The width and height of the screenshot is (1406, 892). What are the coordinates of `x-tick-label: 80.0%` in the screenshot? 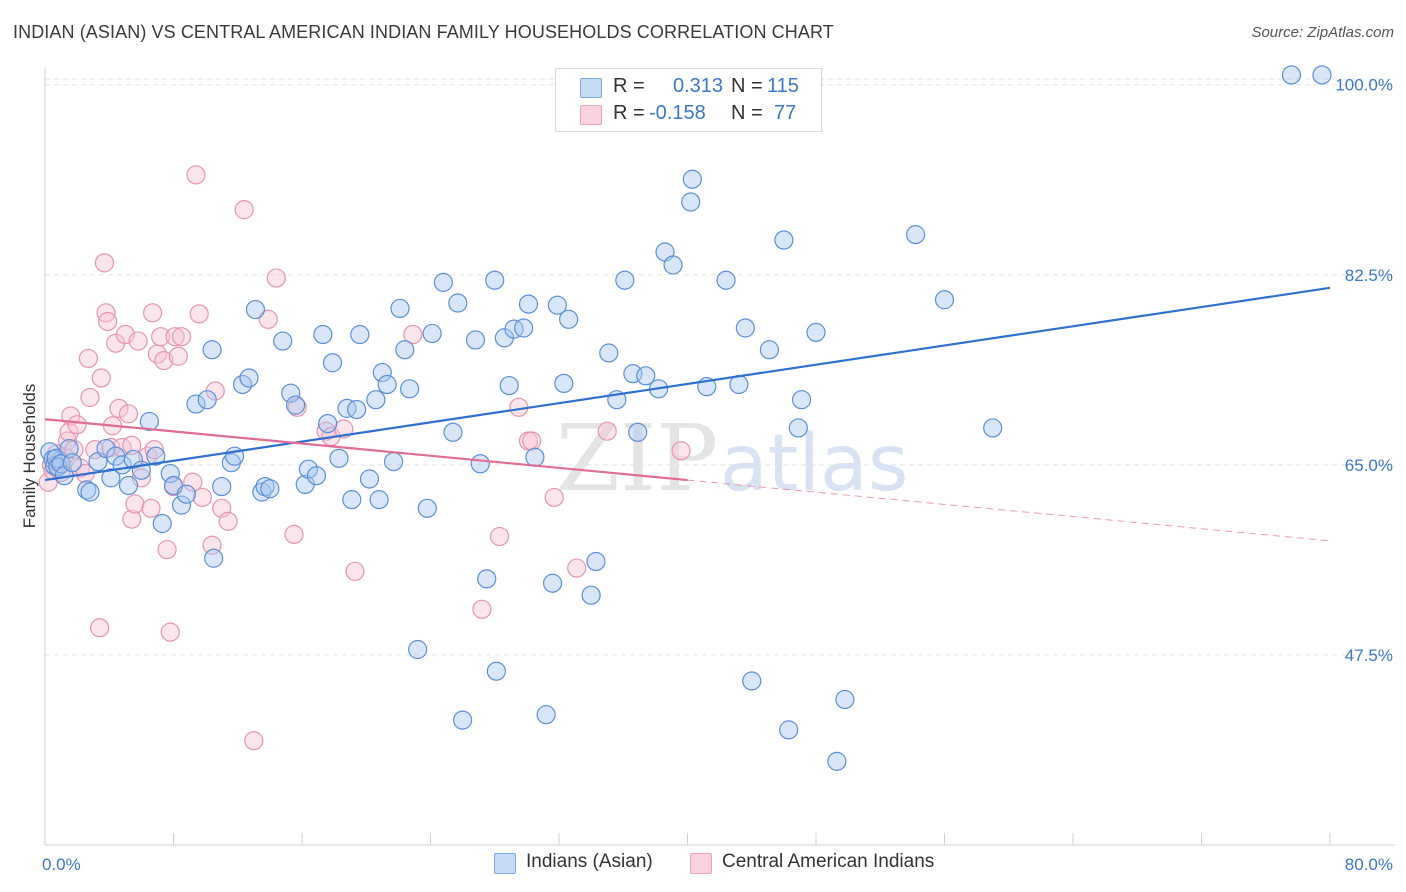 It's located at (1369, 864).